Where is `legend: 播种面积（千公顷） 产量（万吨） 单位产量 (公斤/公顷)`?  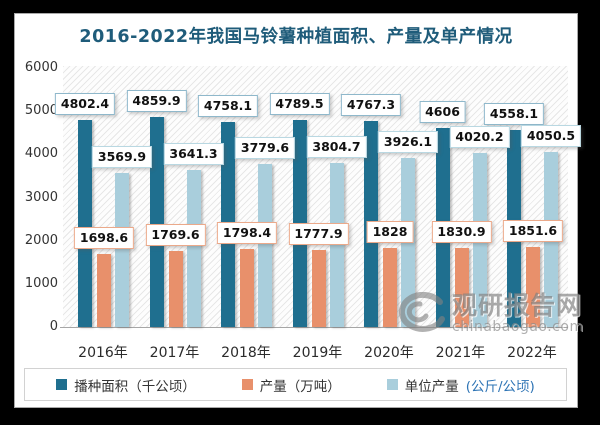 legend: 播种面积（千公顷） 产量（万吨） 单位产量 (公斤/公顷) is located at coordinates (295, 384).